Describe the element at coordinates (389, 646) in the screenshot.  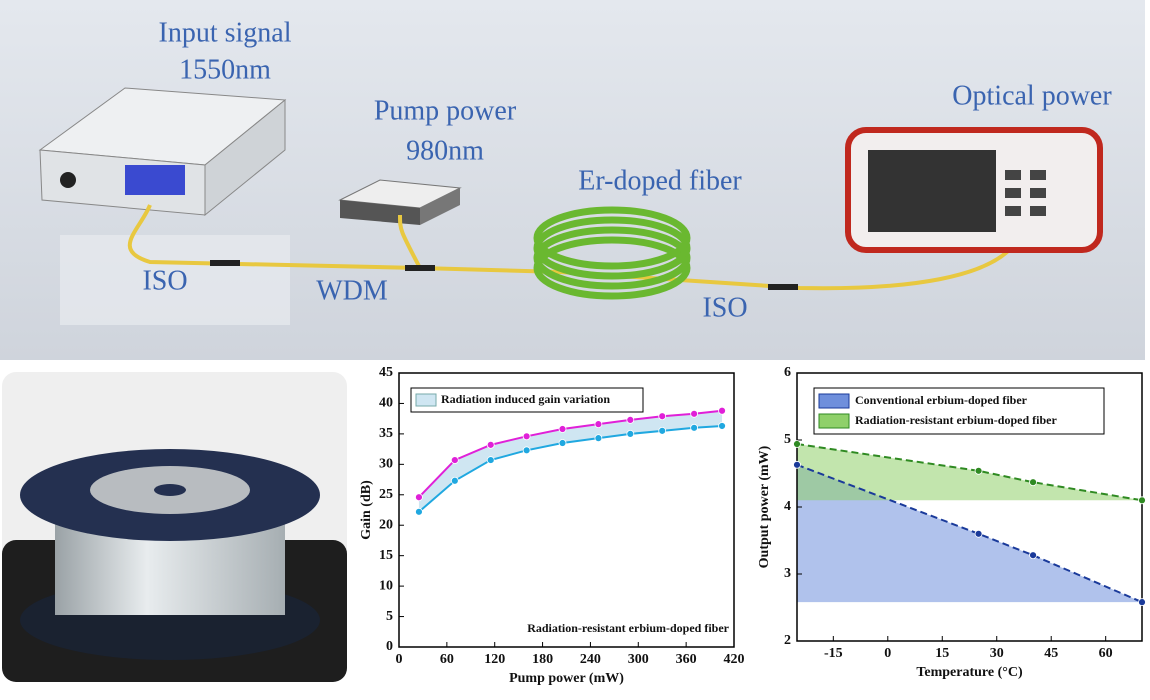
I see `y-tick-label: 0` at that location.